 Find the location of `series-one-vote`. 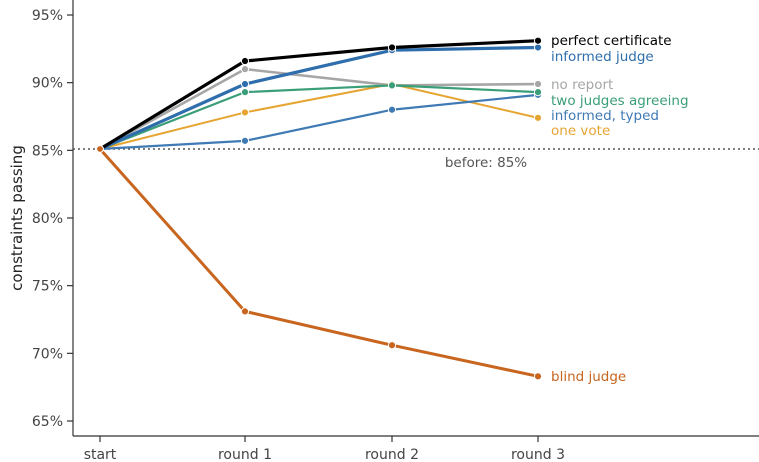

series-one-vote is located at coordinates (319, 116).